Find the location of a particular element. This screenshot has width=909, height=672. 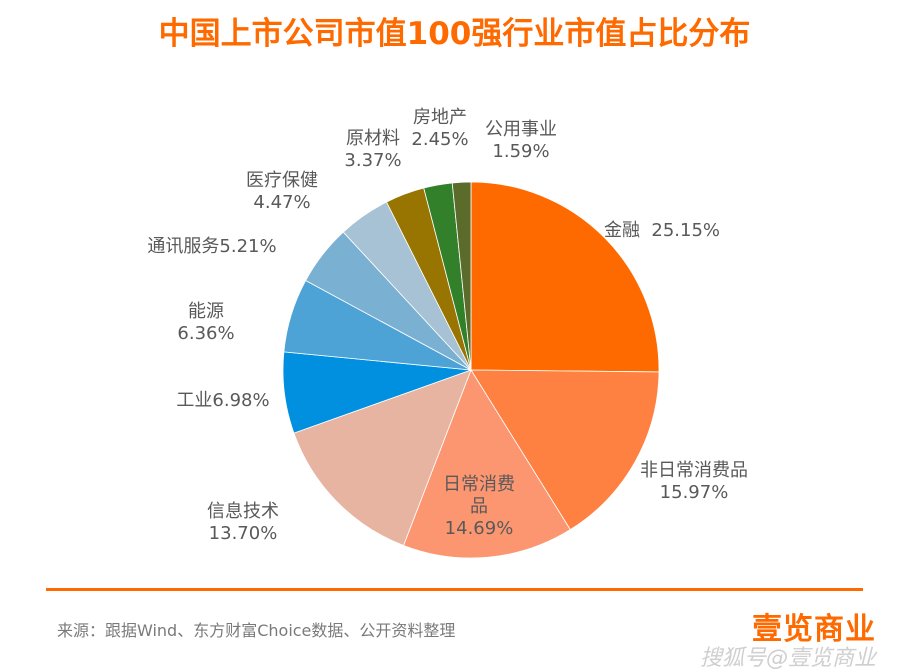

slice-label: 原材料 3.37% is located at coordinates (373, 149).